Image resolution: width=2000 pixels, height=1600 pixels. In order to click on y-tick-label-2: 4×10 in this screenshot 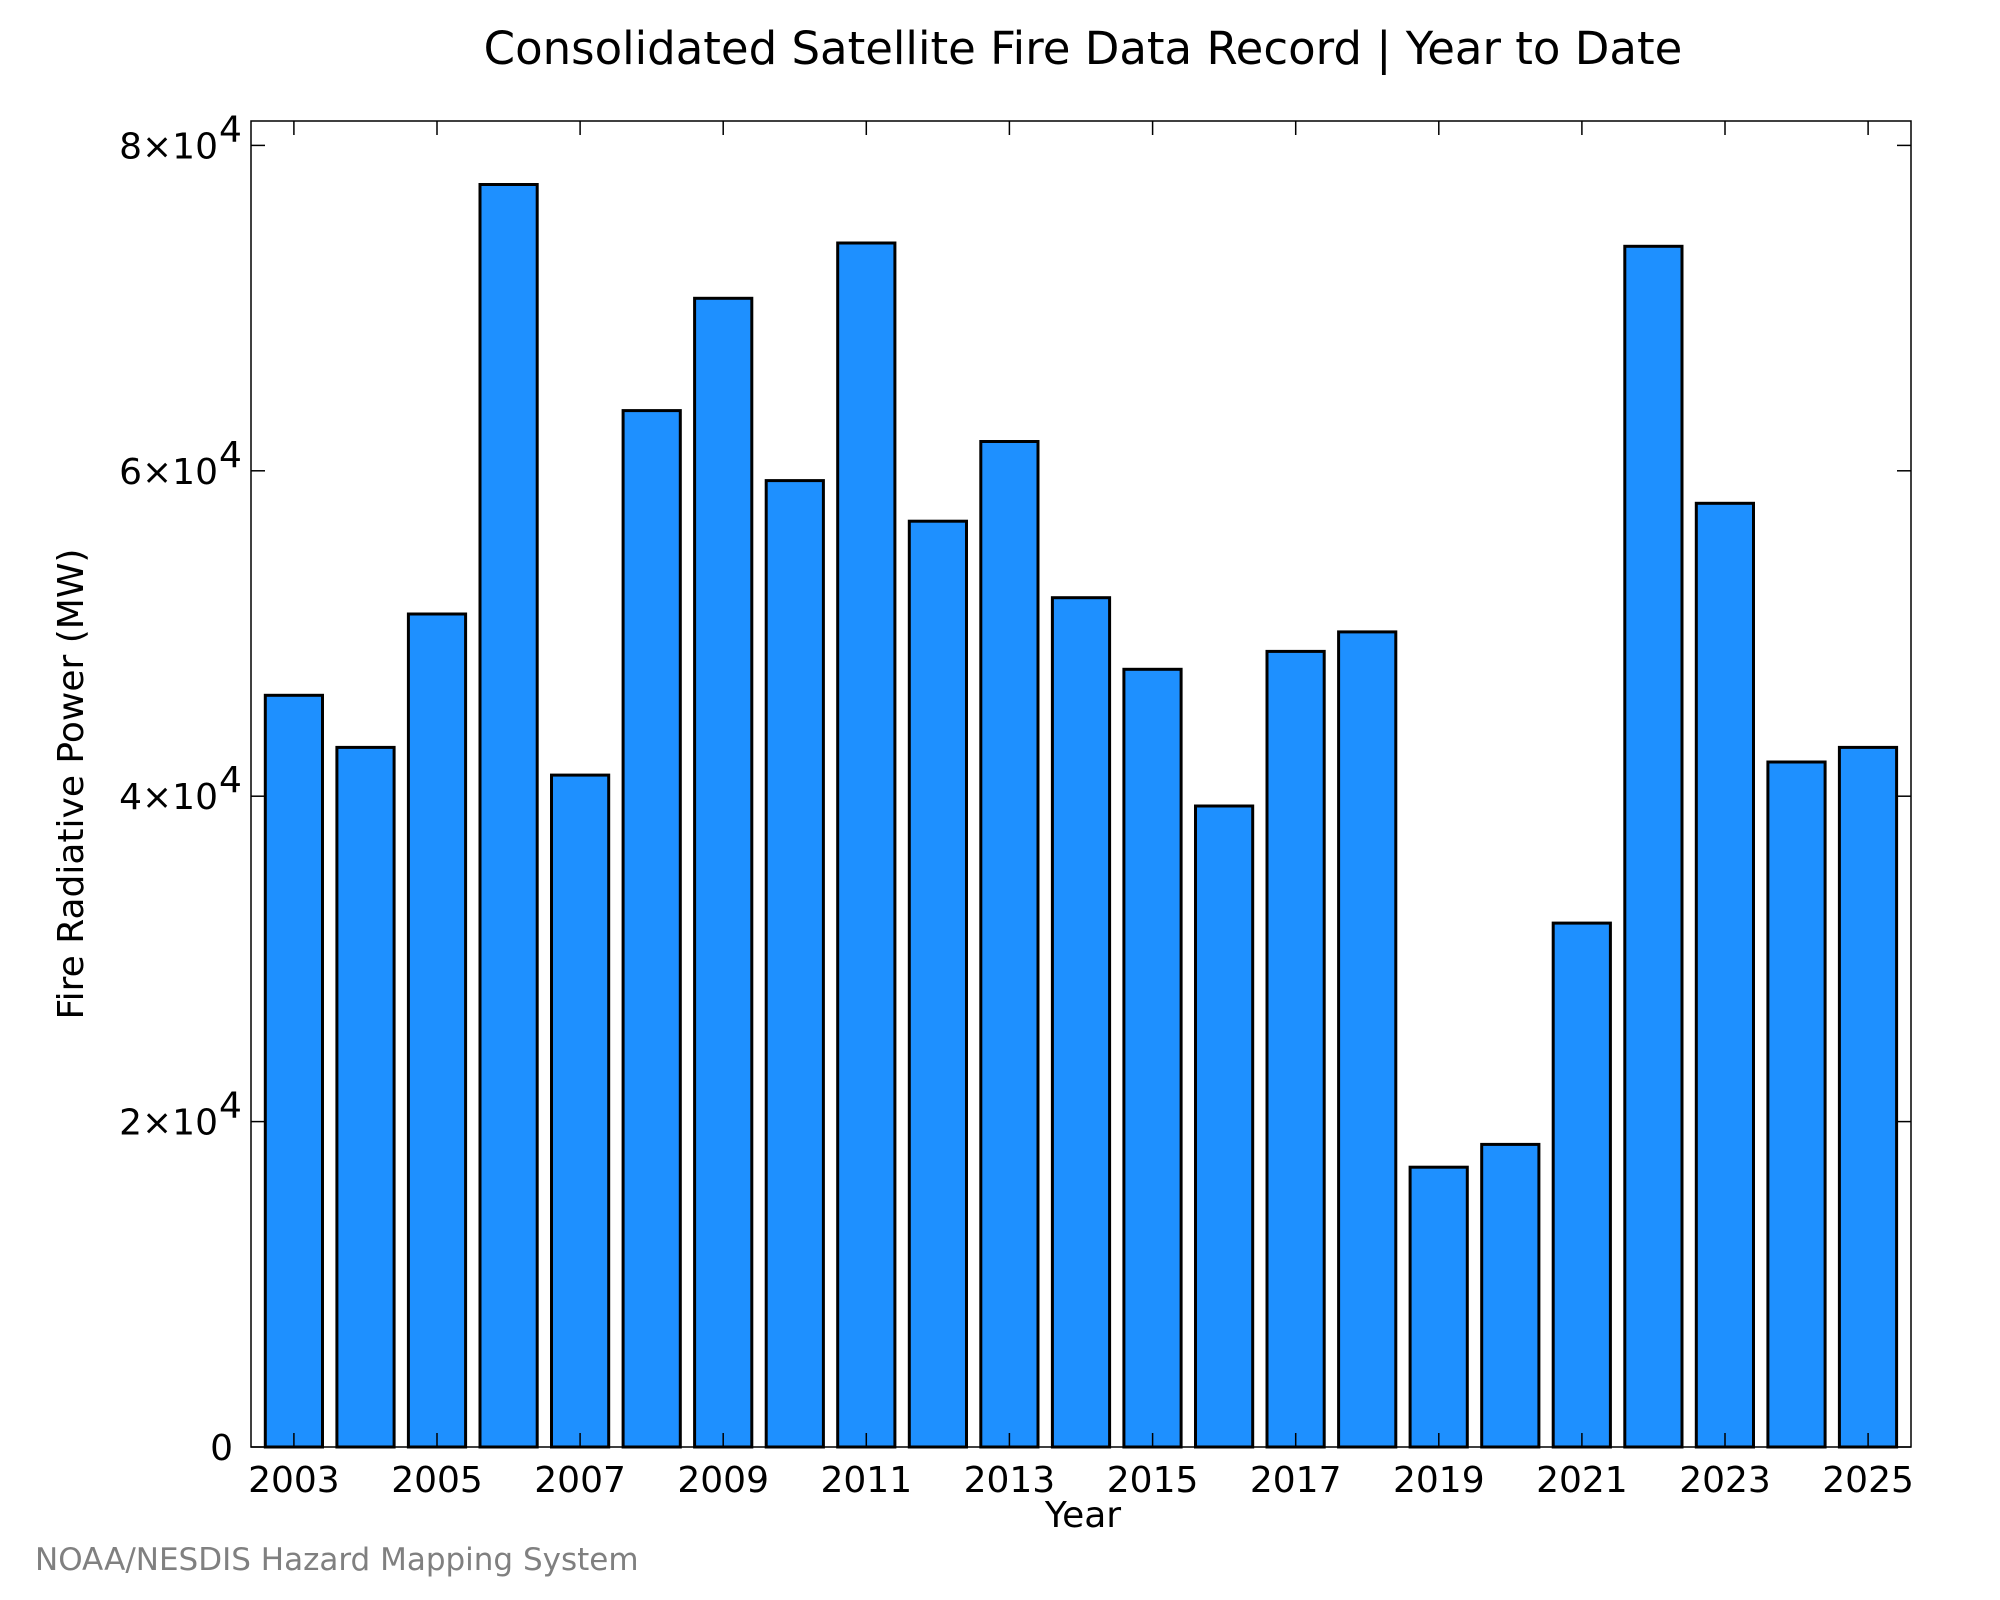, I will do `click(168, 797)`.